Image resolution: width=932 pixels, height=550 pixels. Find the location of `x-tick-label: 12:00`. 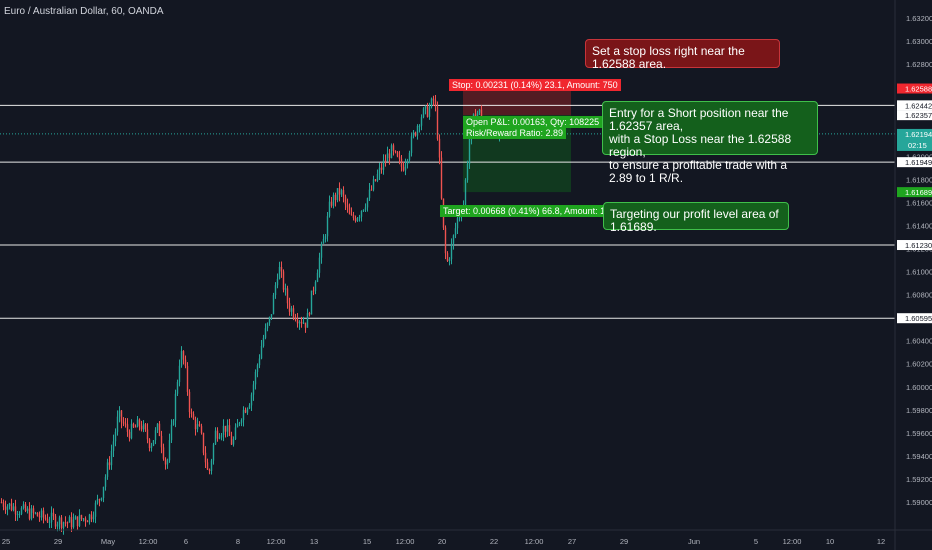

x-tick-label: 12:00 is located at coordinates (792, 541).